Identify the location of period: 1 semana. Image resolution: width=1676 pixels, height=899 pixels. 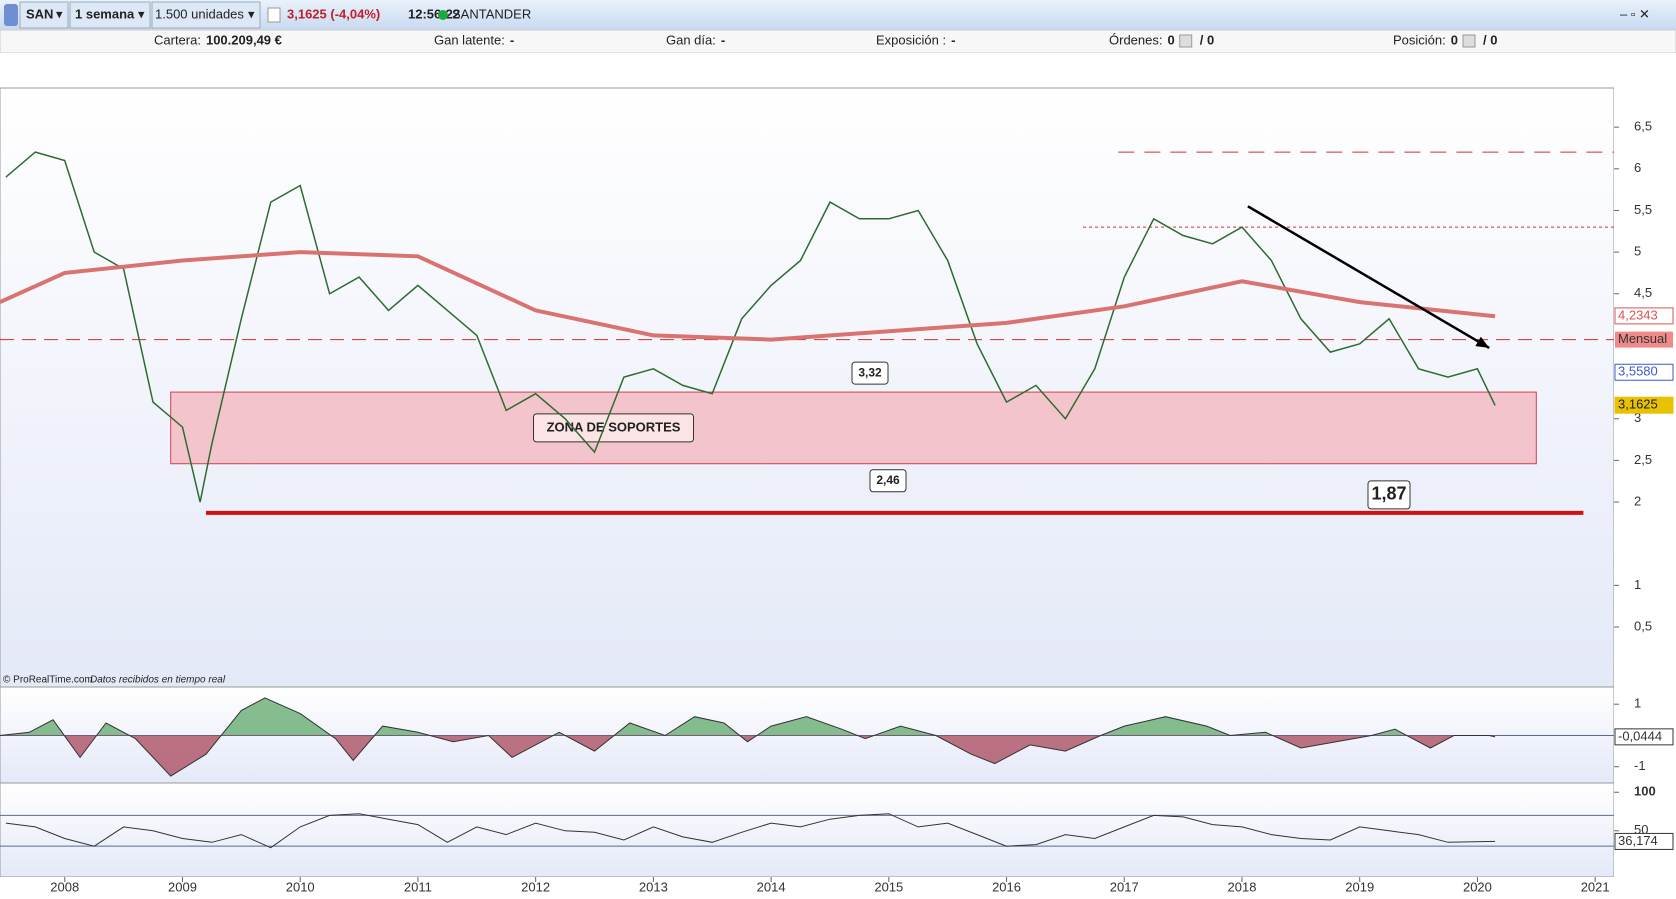
(105, 13).